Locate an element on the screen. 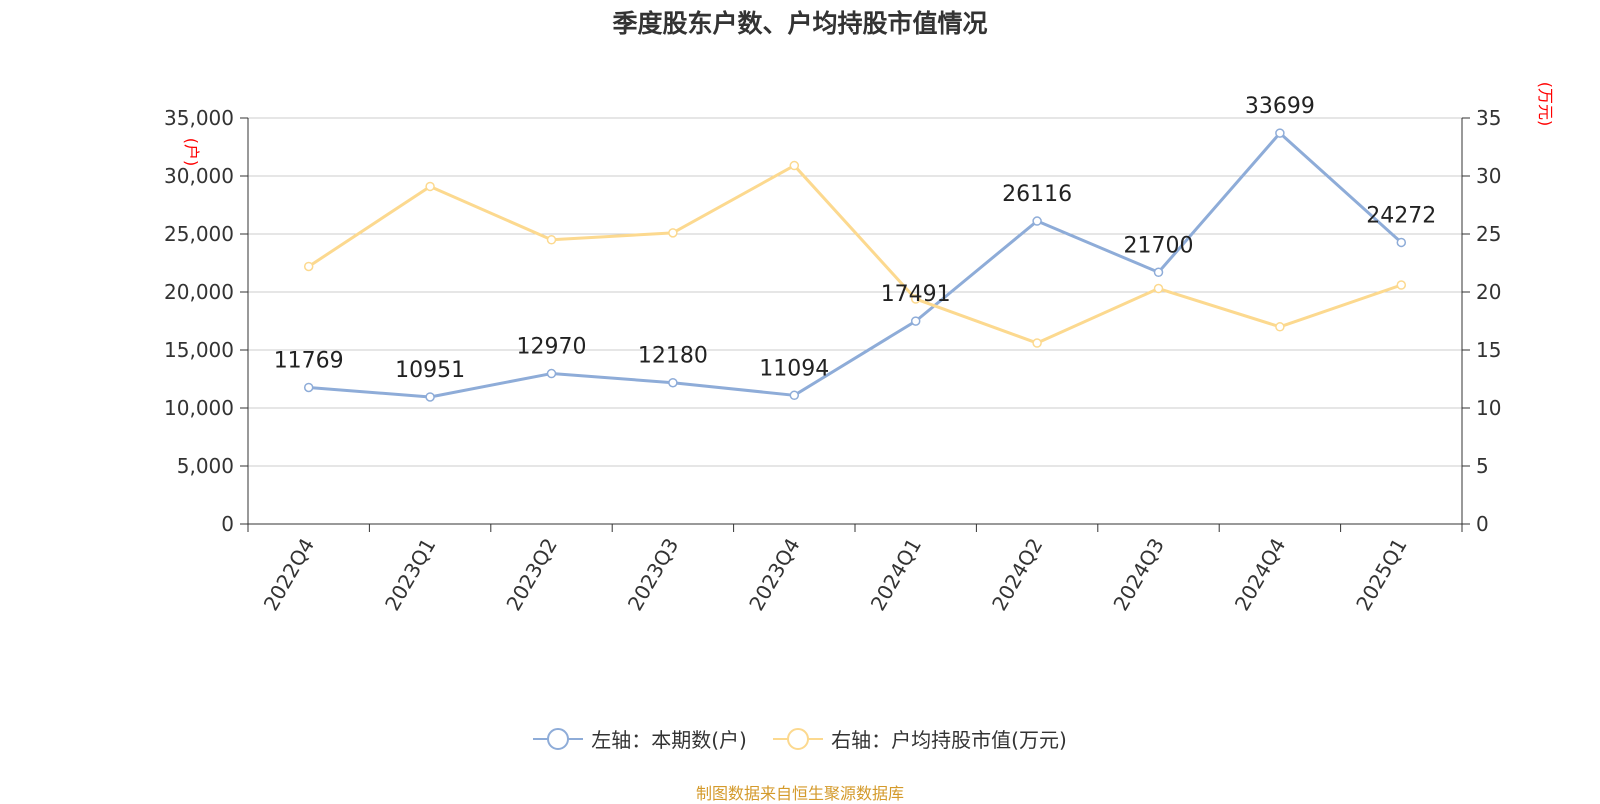 The height and width of the screenshot is (804, 1600). data-label: 33699 is located at coordinates (1280, 106).